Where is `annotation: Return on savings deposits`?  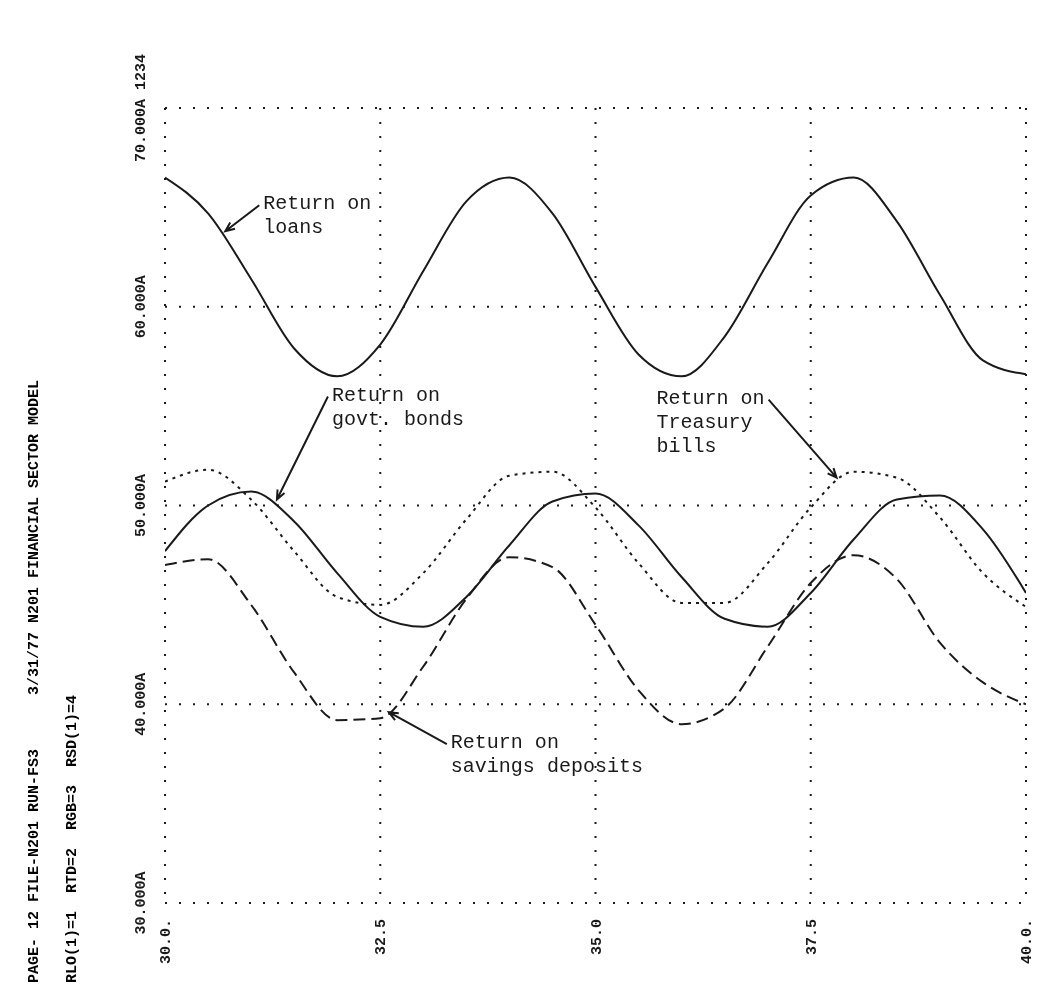 annotation: Return on savings deposits is located at coordinates (546, 755).